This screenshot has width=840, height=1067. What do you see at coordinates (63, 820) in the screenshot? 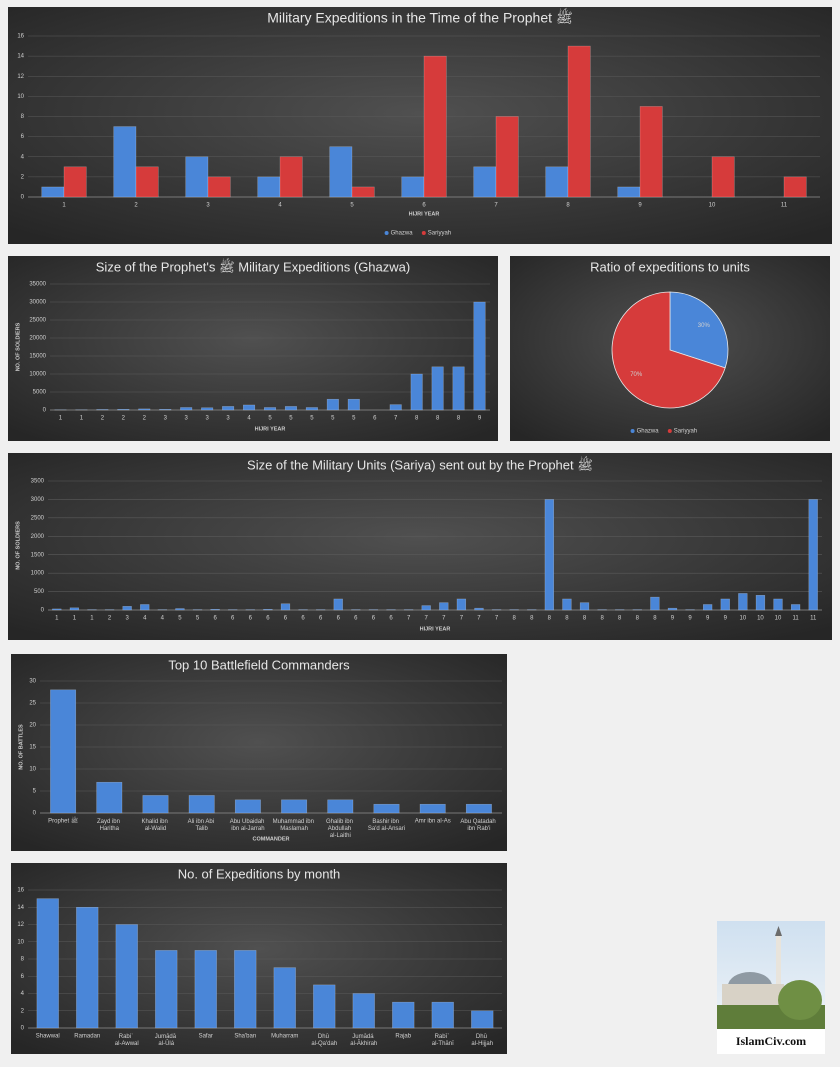
I see `x-tick-label: Prophet ﷺ` at bounding box center [63, 820].